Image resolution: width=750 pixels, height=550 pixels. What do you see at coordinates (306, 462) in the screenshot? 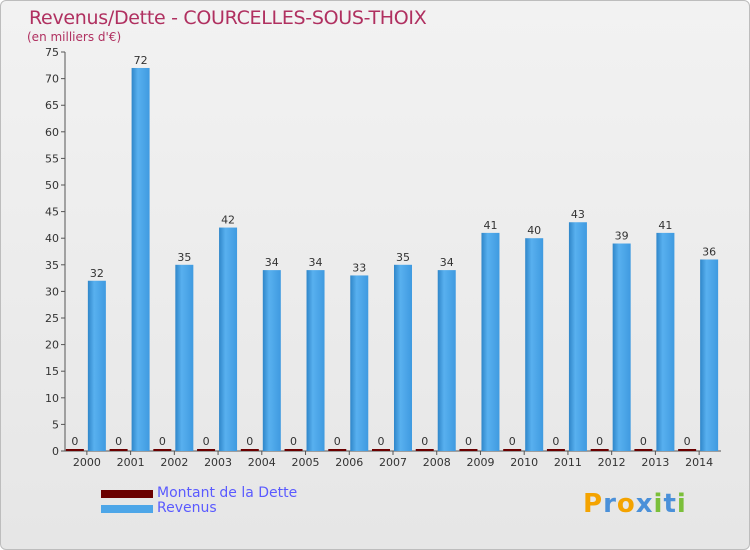
I see `x-tick-label: 2005` at bounding box center [306, 462].